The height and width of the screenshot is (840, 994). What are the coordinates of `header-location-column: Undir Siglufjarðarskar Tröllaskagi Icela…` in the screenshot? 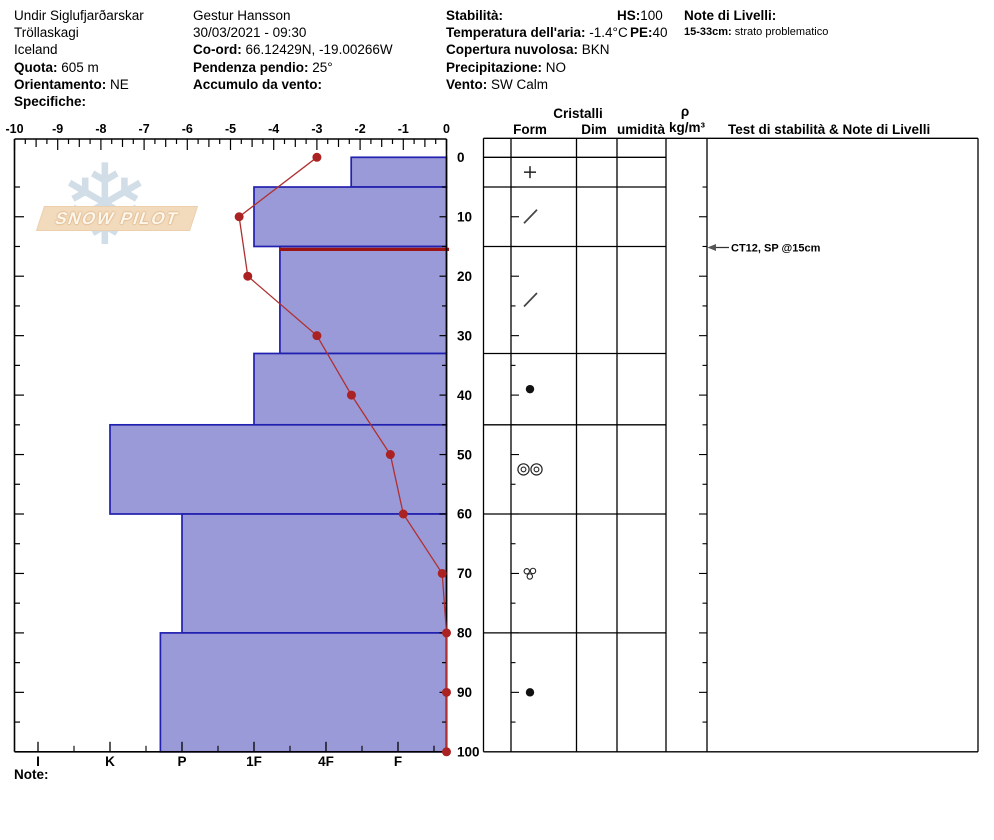 It's located at (79, 58).